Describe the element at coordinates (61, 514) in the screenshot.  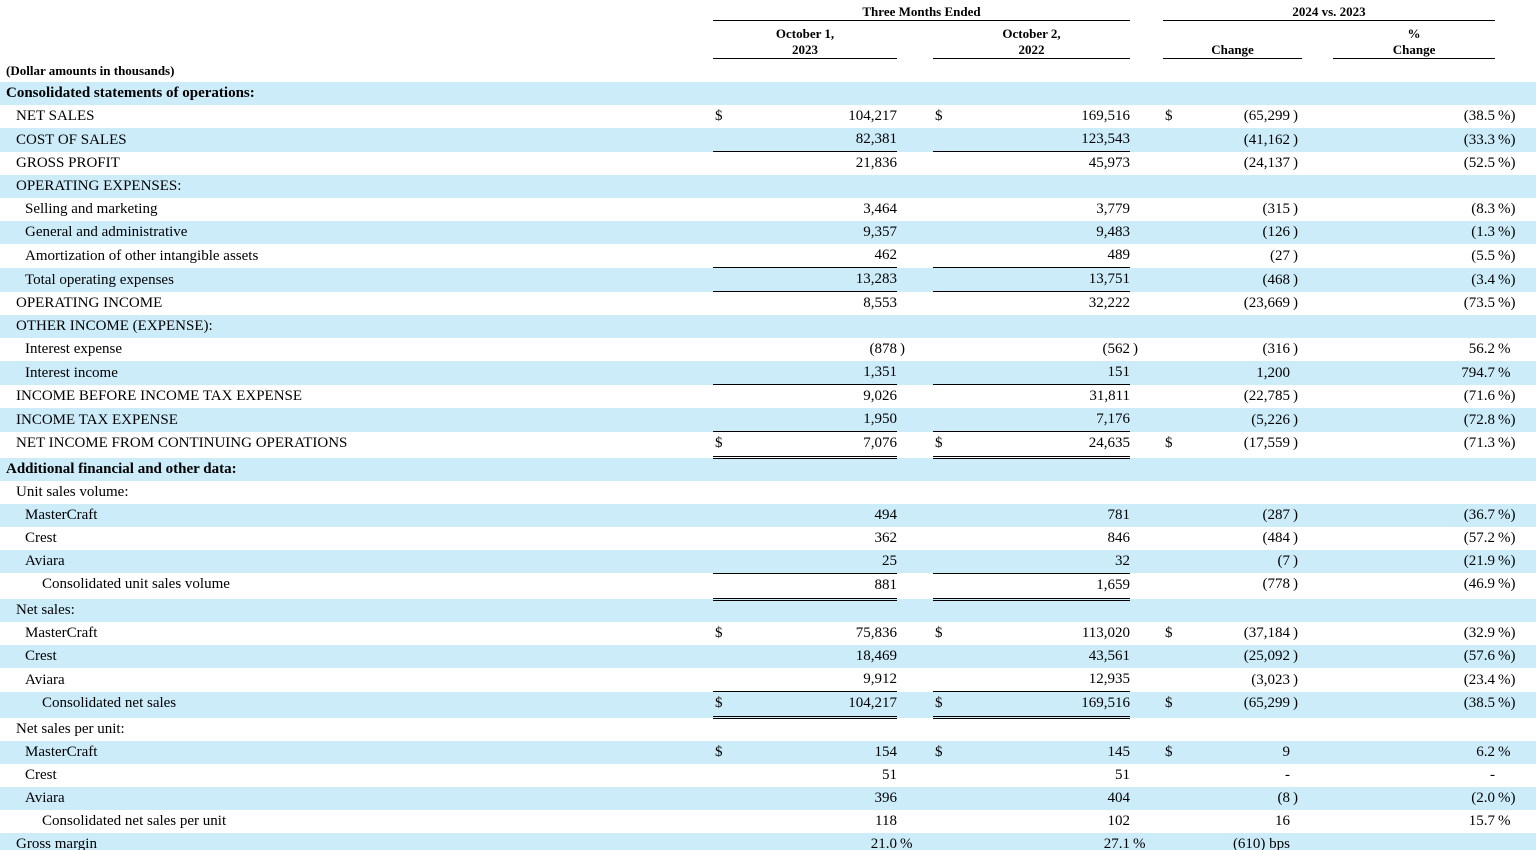
I see `row-label: MasterCraft` at that location.